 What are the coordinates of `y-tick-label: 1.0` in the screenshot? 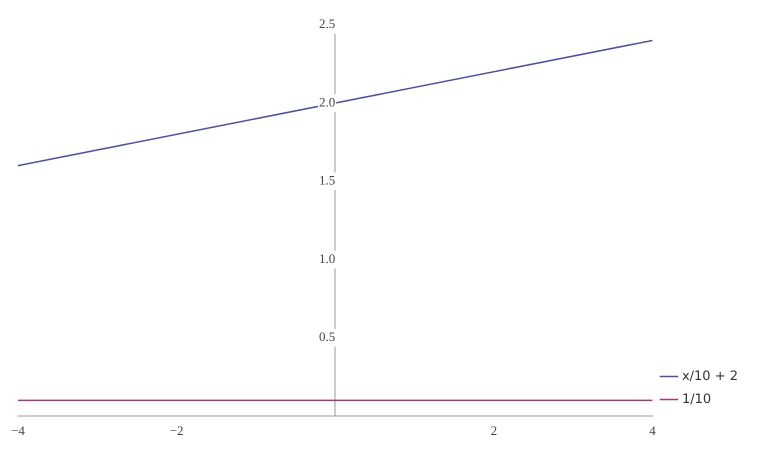 It's located at (327, 258).